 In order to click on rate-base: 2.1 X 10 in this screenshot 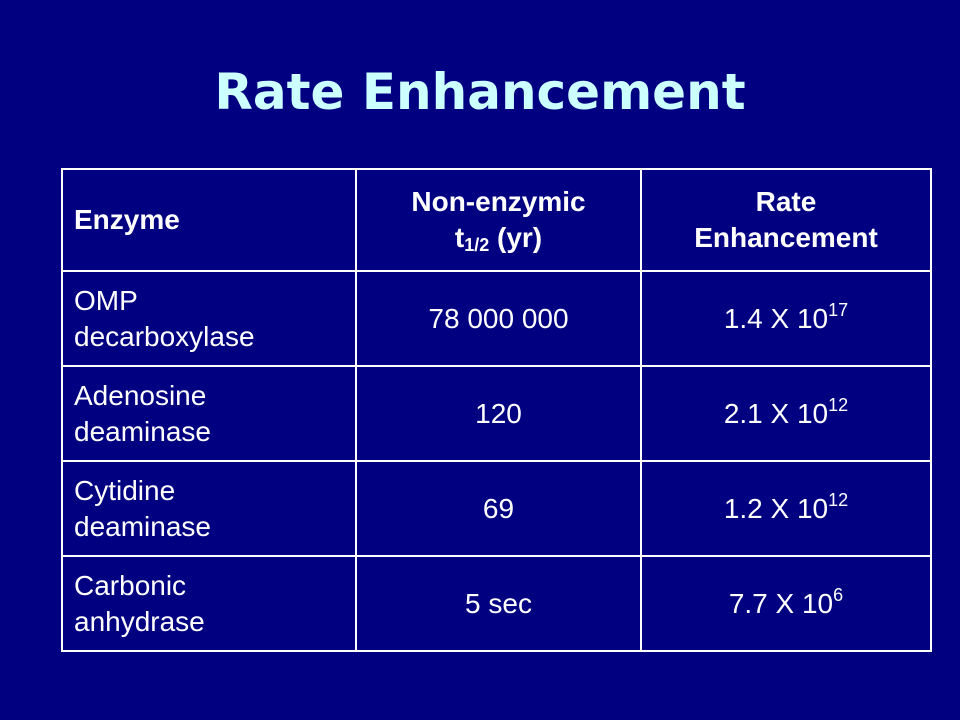, I will do `click(776, 413)`.